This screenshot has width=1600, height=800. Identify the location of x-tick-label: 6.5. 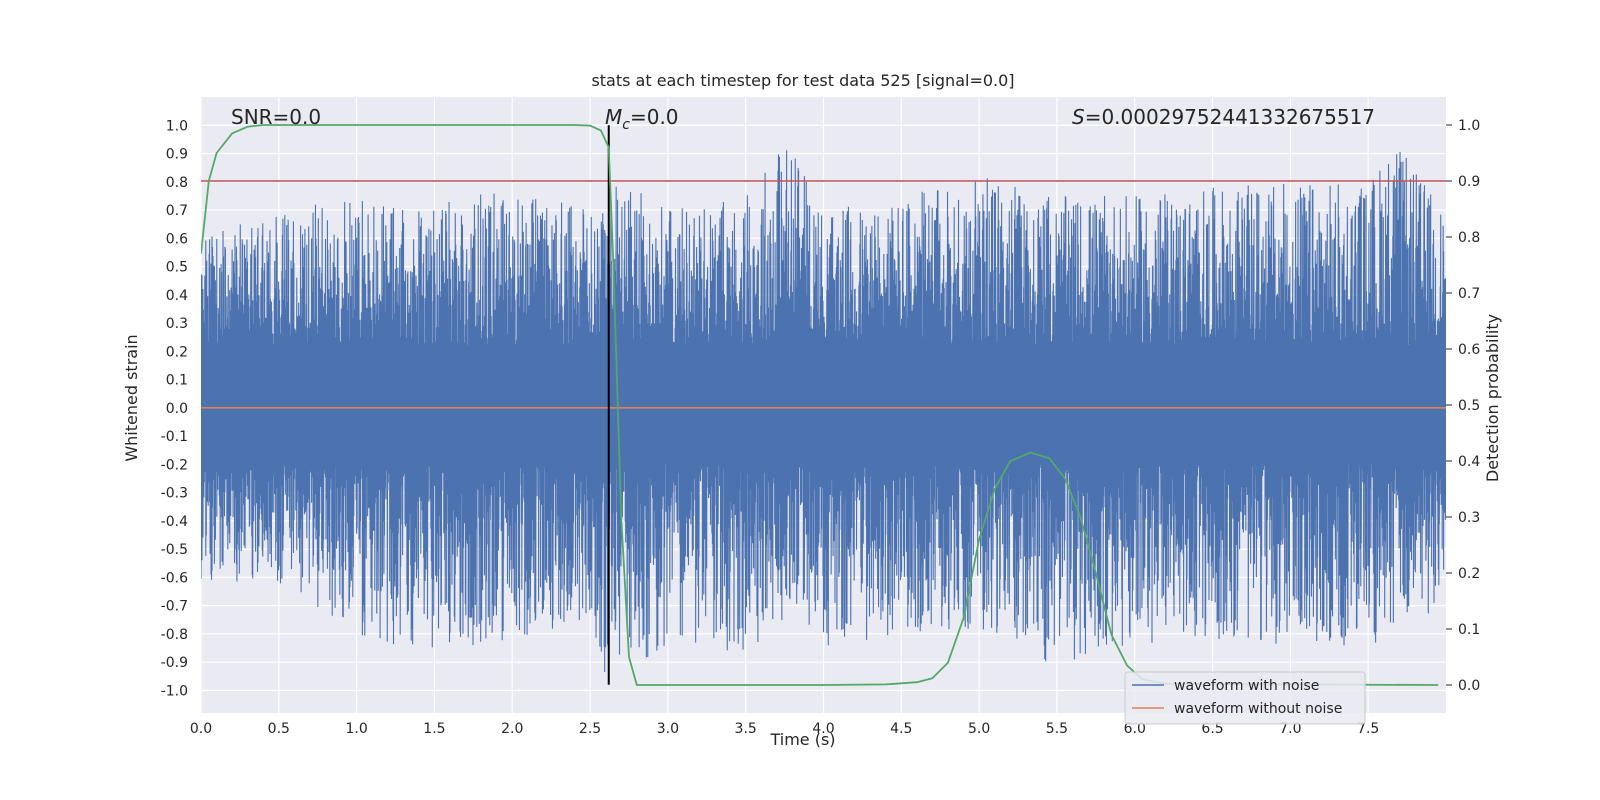
(1212, 729).